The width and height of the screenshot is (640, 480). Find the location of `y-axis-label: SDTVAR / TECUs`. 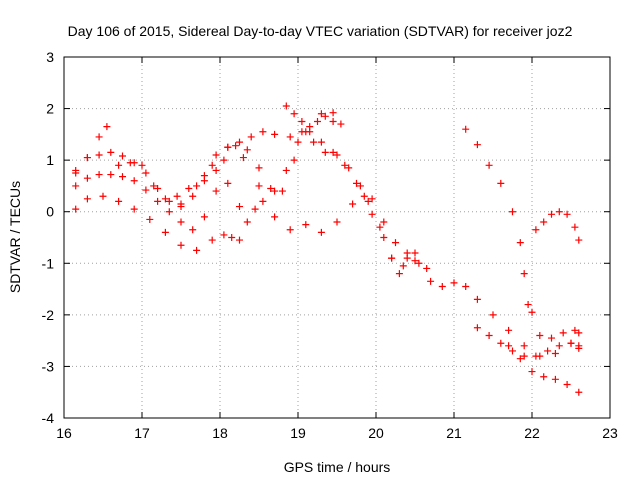

y-axis-label: SDTVAR / TECUs is located at coordinates (15, 237).